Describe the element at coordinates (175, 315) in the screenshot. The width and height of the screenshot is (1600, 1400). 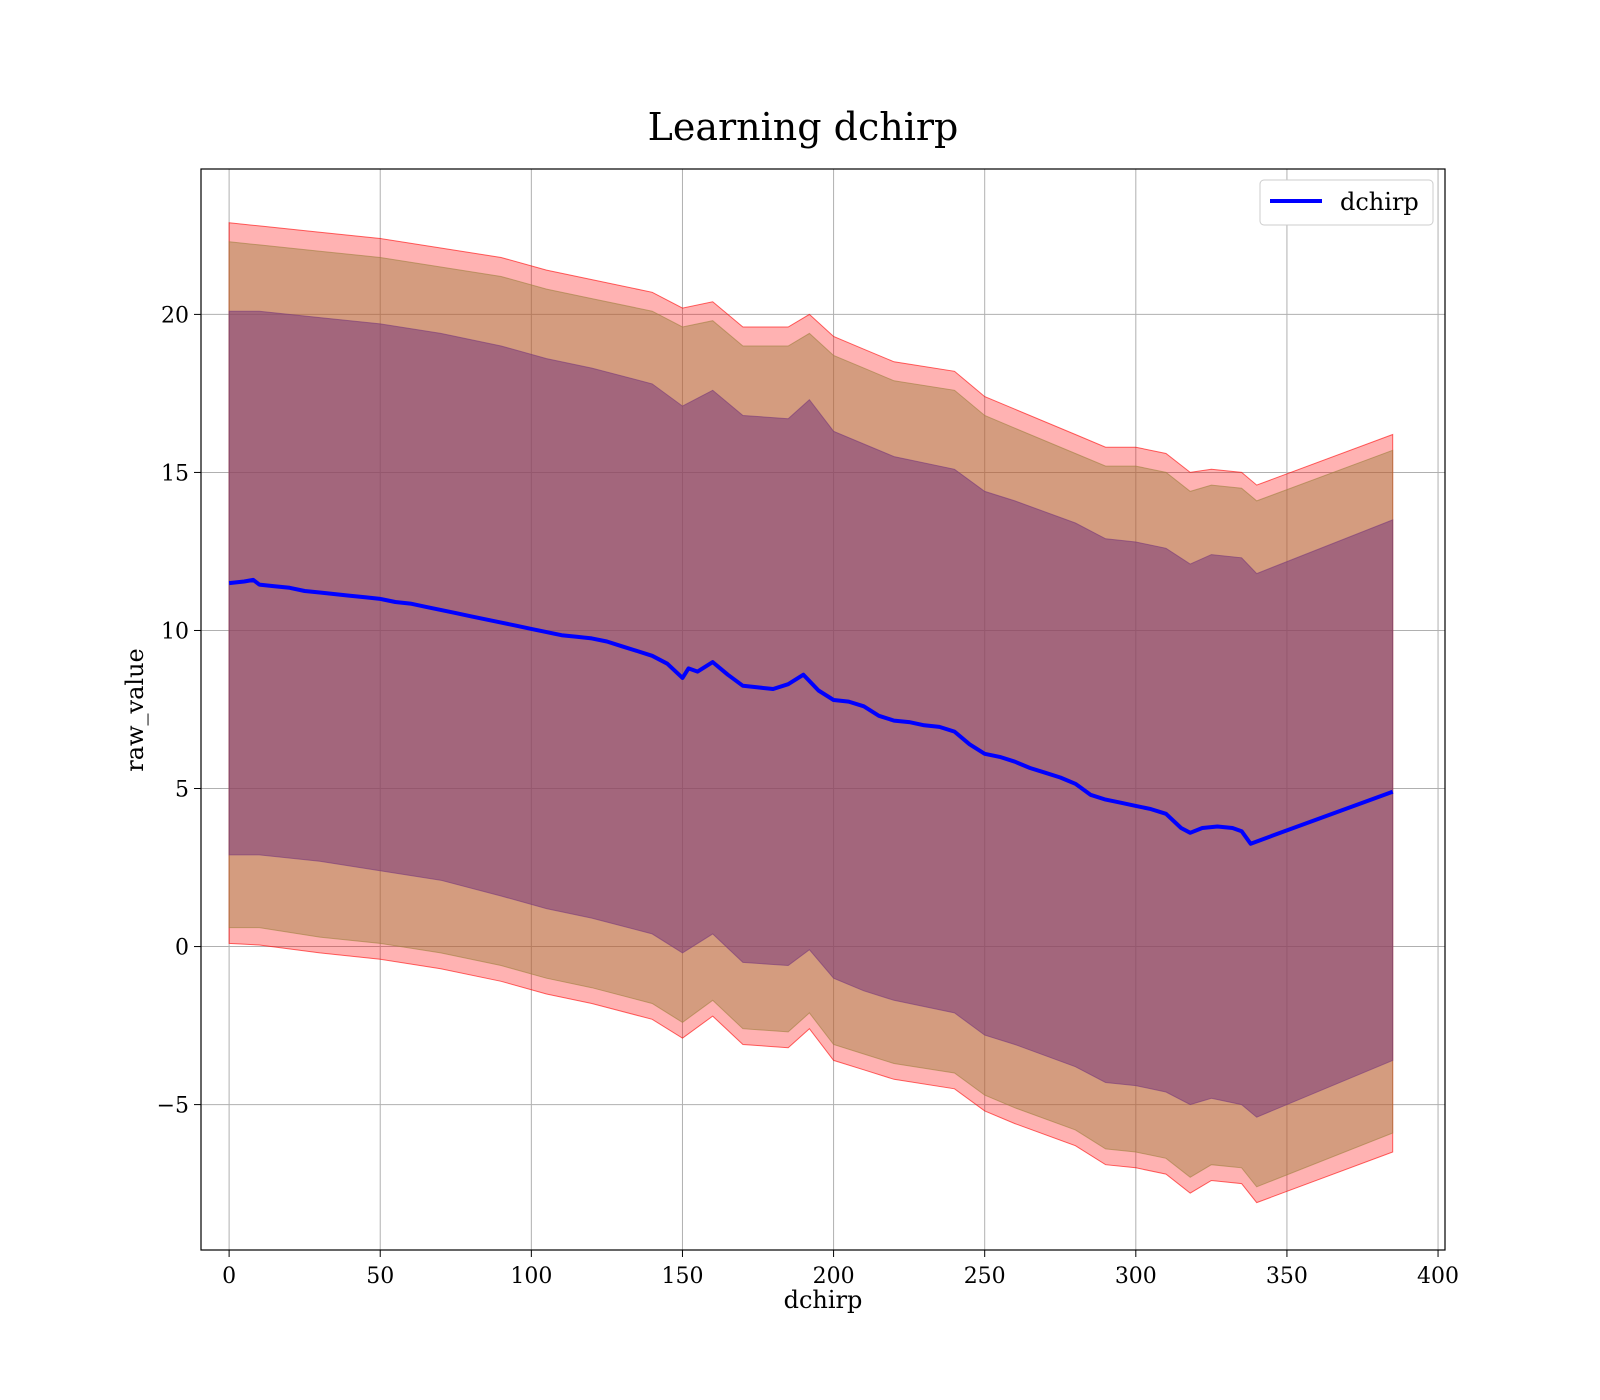
I see `y-tick-label: 20` at that location.